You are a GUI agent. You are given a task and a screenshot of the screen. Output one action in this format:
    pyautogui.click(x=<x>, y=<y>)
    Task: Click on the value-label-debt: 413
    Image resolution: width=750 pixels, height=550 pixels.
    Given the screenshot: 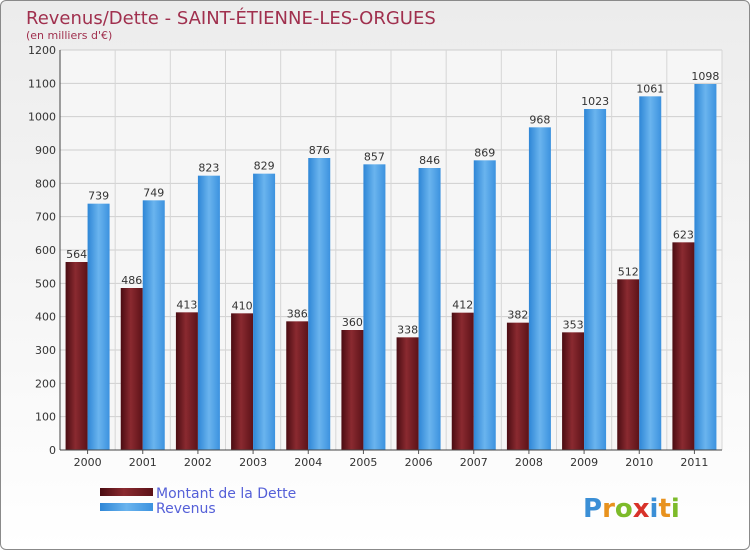 What is the action you would take?
    pyautogui.click(x=186, y=304)
    